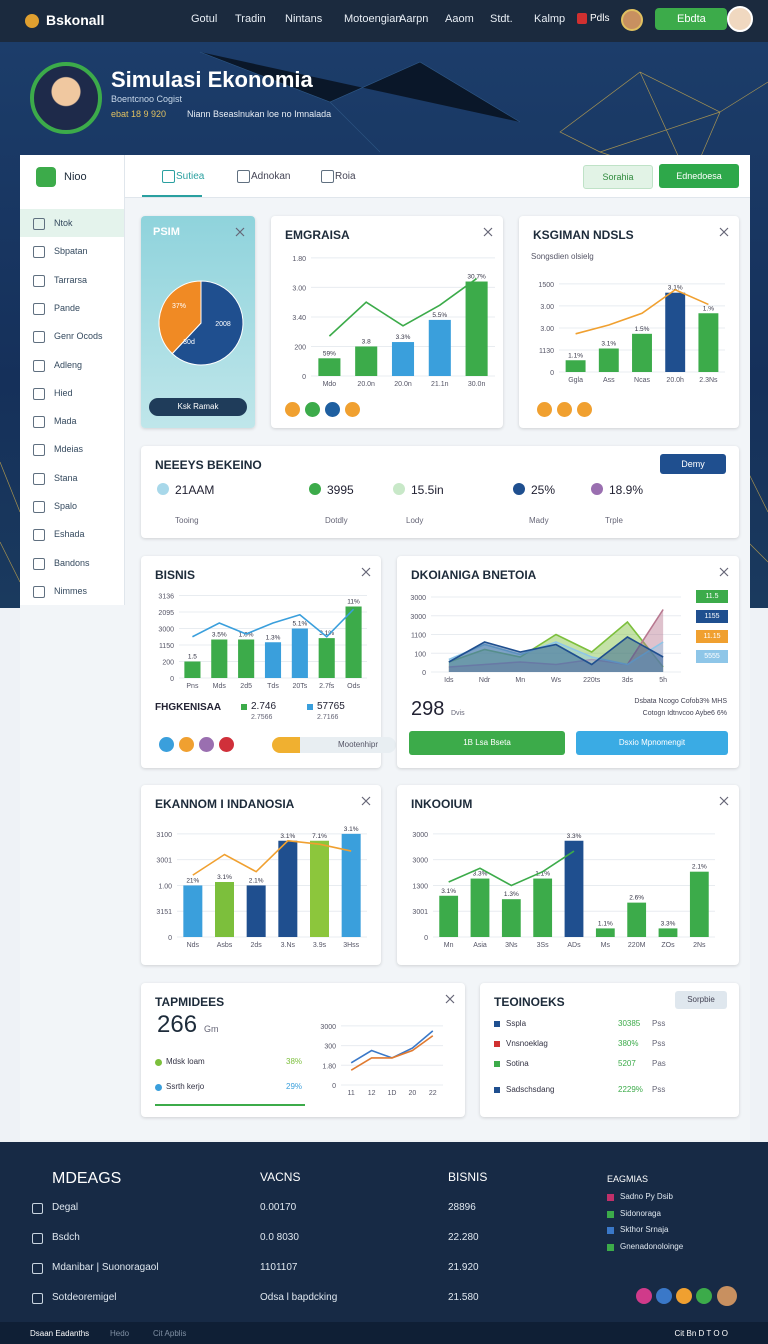 This screenshot has width=768, height=1344. What do you see at coordinates (37, 1268) in the screenshot?
I see `footer-icon` at bounding box center [37, 1268].